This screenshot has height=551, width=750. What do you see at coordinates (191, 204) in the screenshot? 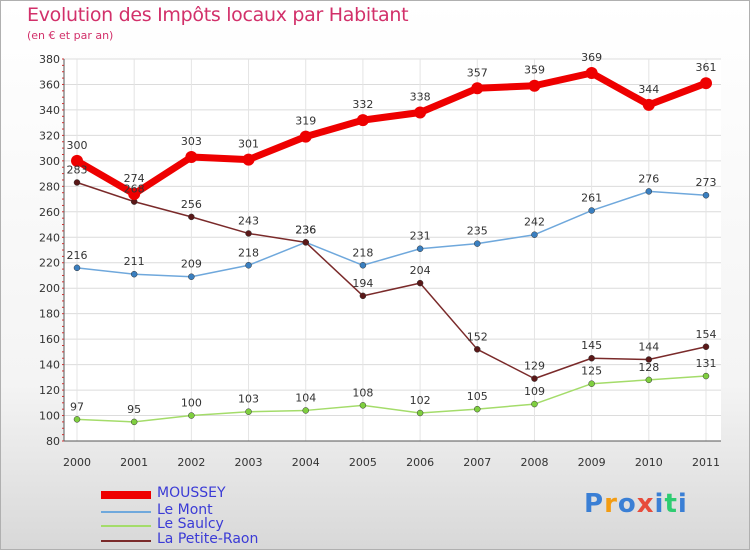
I see `data-label: 256` at bounding box center [191, 204].